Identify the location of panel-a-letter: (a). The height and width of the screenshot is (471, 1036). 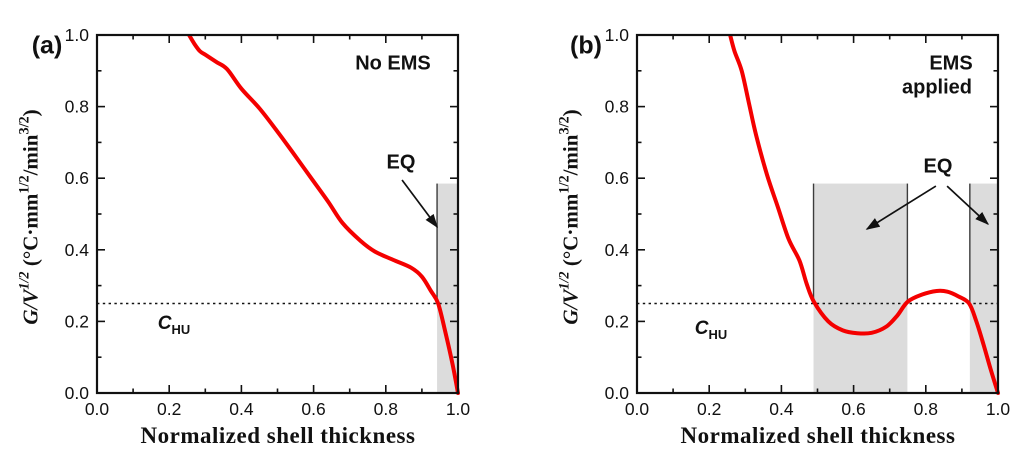
(47, 45).